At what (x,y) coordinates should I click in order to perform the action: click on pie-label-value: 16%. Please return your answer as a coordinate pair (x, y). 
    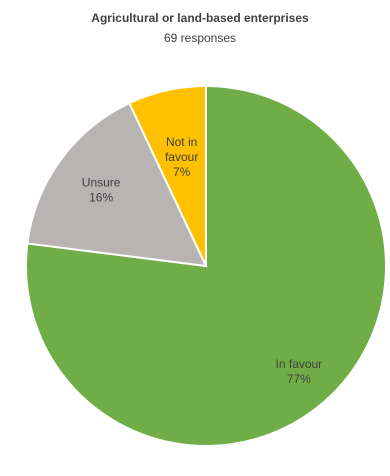
    Looking at the image, I should click on (101, 197).